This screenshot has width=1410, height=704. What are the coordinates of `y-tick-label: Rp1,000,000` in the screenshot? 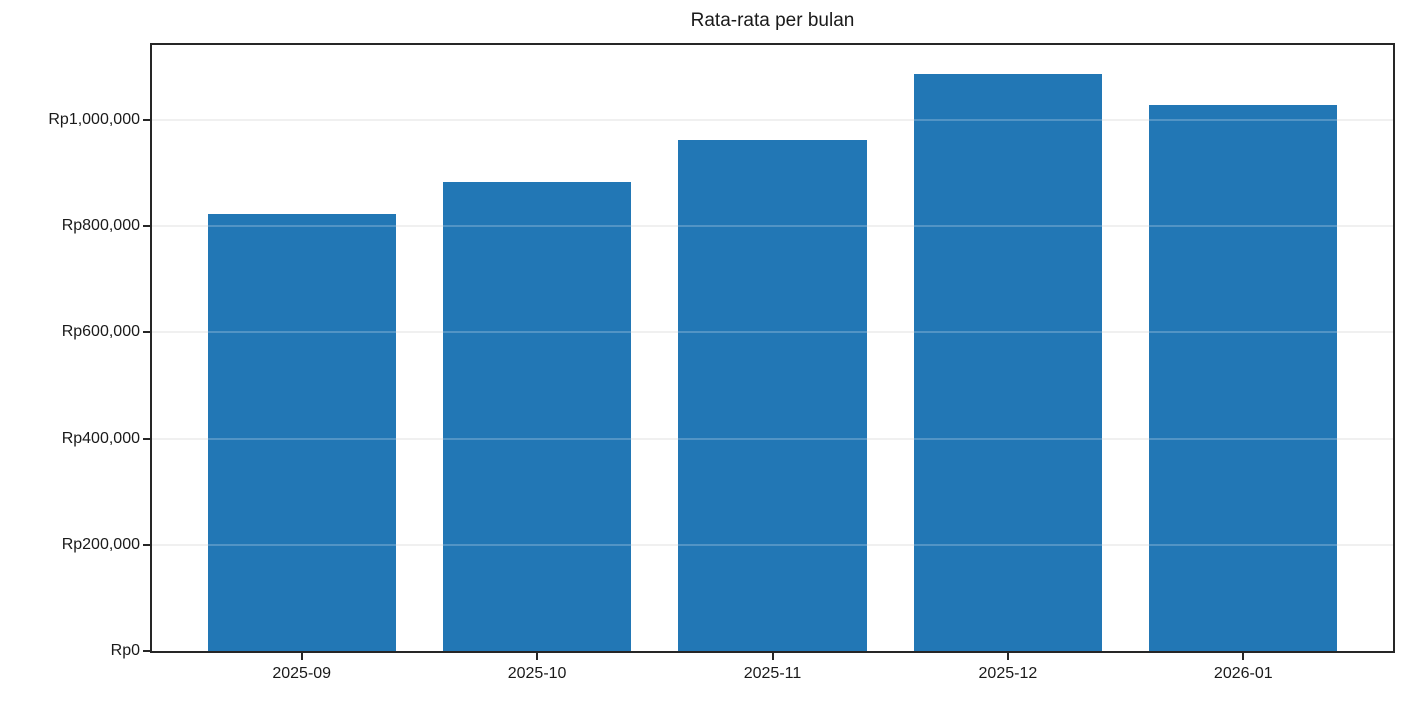 It's located at (94, 119).